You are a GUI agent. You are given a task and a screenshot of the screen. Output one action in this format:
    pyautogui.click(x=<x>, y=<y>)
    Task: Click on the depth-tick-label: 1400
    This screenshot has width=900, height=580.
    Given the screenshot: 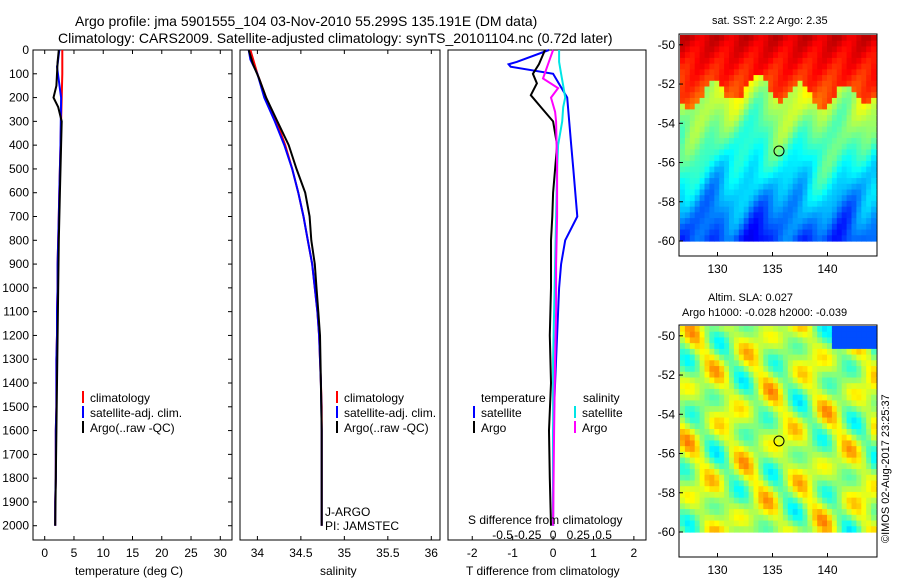 What is the action you would take?
    pyautogui.click(x=15, y=383)
    